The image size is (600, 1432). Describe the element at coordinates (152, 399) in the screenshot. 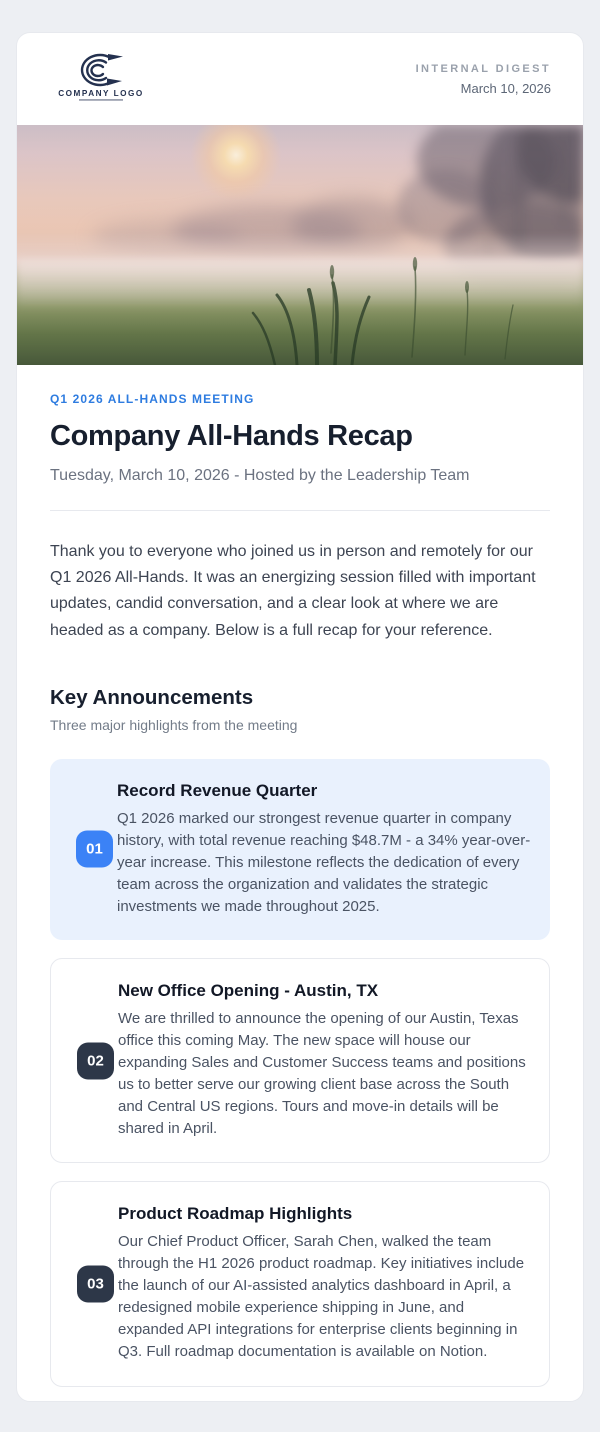

I see `article-eyebrow: Q1 2026 ALL-HANDS MEETING` at that location.